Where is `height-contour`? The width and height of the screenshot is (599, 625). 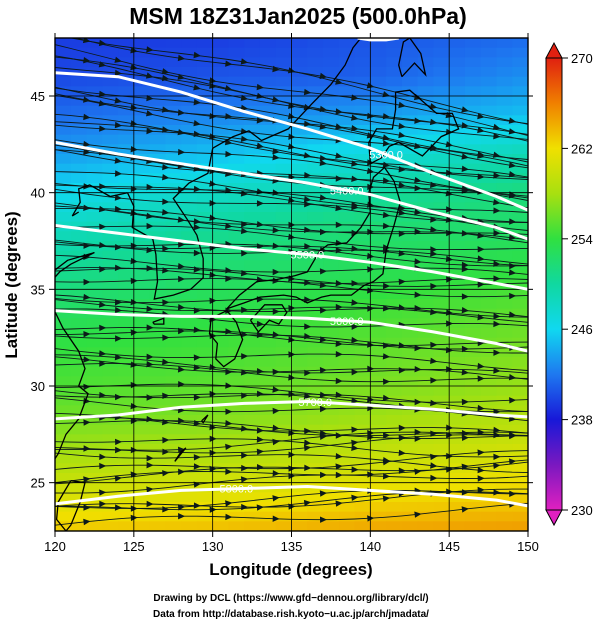 height-contour is located at coordinates (291, 190).